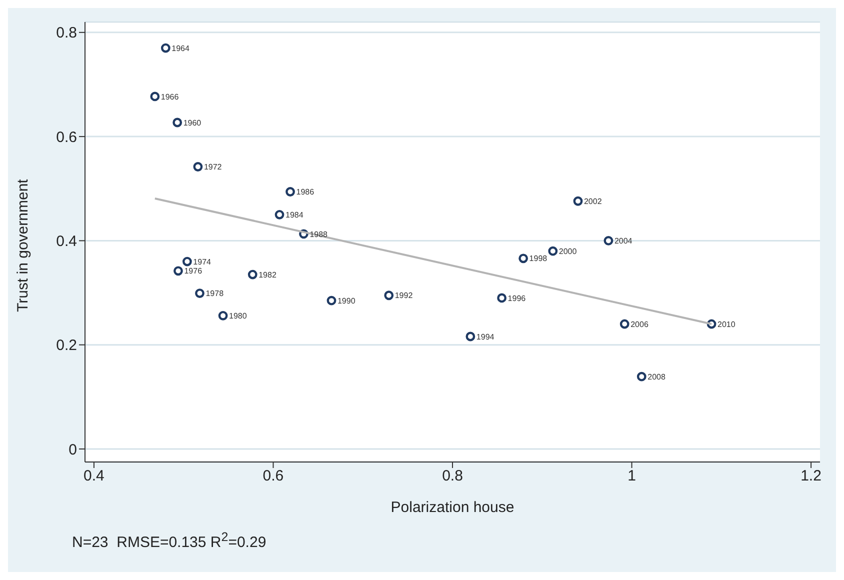  What do you see at coordinates (568, 251) in the screenshot?
I see `annotation: 2000` at bounding box center [568, 251].